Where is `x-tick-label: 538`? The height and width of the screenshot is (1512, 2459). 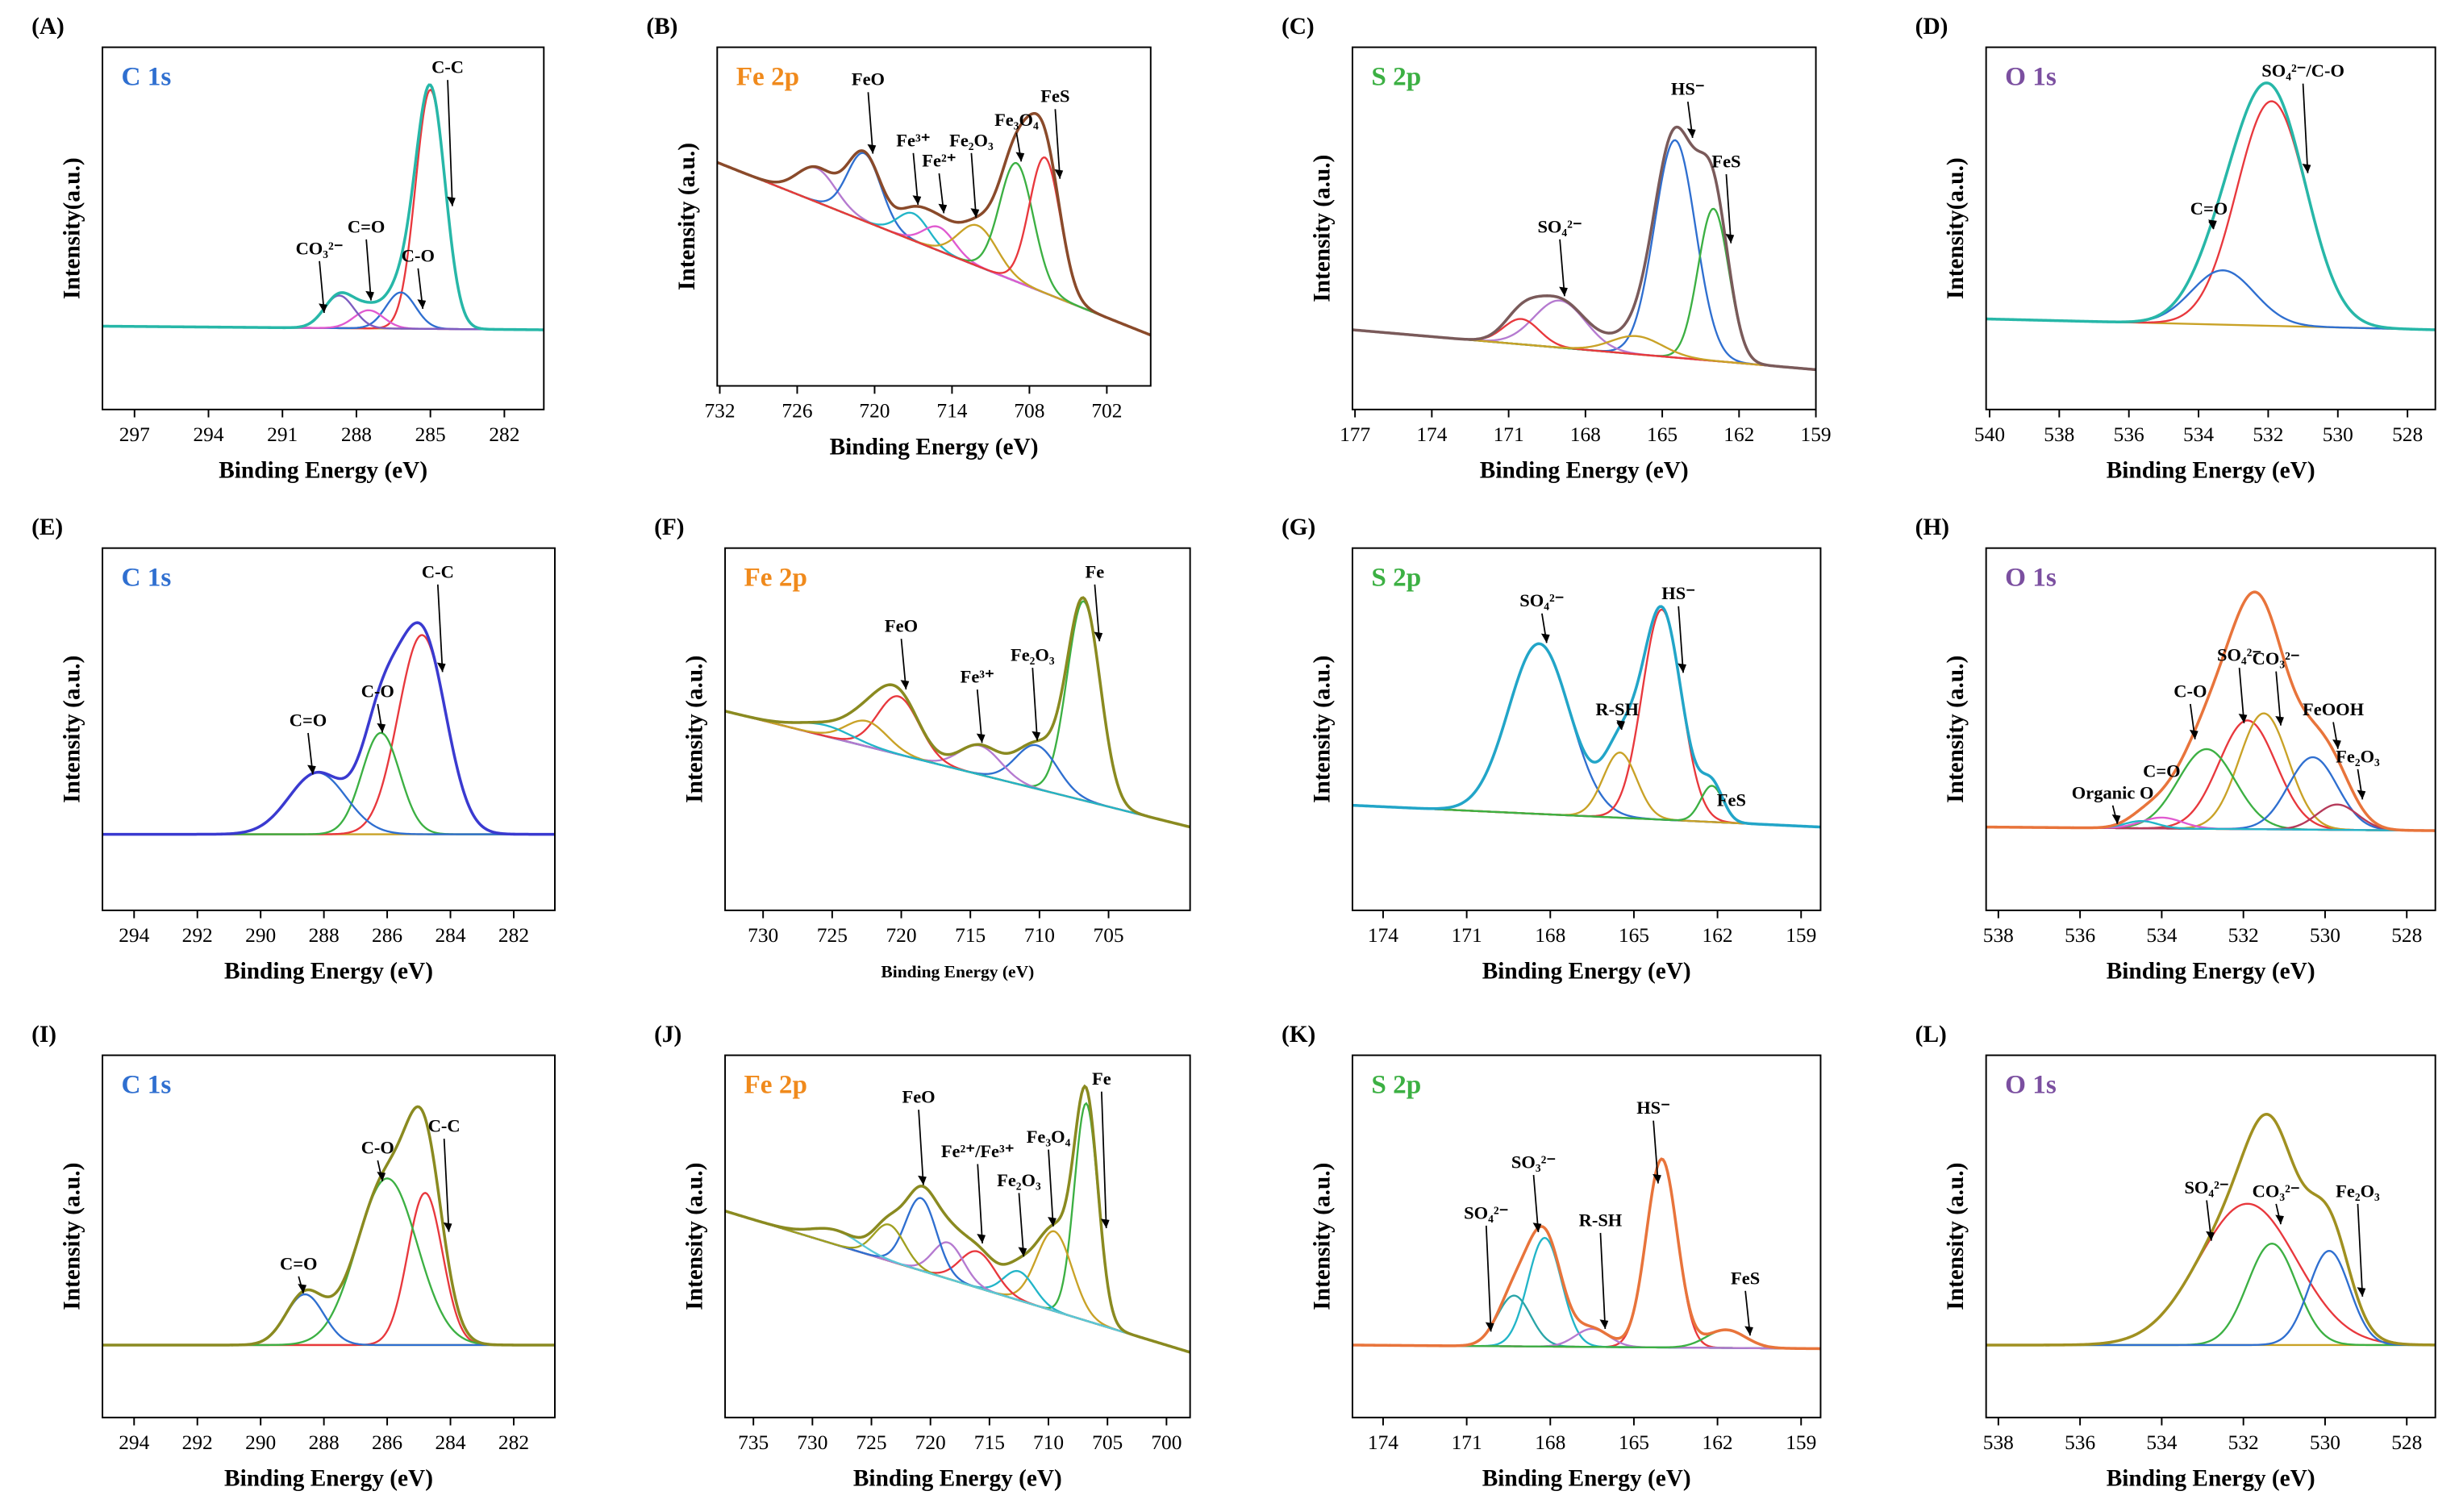
x-tick-label: 538 is located at coordinates (1998, 935).